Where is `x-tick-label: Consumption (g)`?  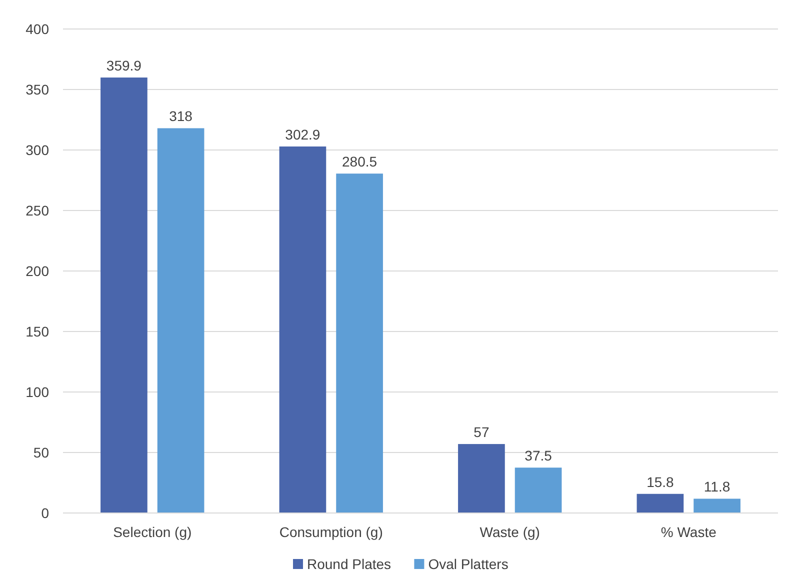
x-tick-label: Consumption (g) is located at coordinates (331, 532).